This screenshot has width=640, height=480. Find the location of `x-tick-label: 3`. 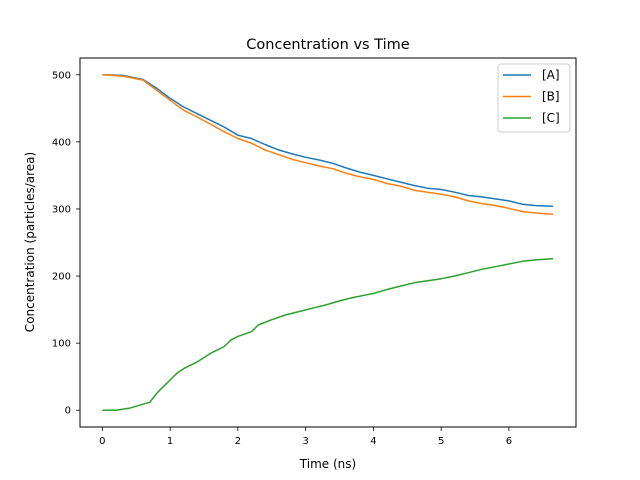

x-tick-label: 3 is located at coordinates (305, 441).